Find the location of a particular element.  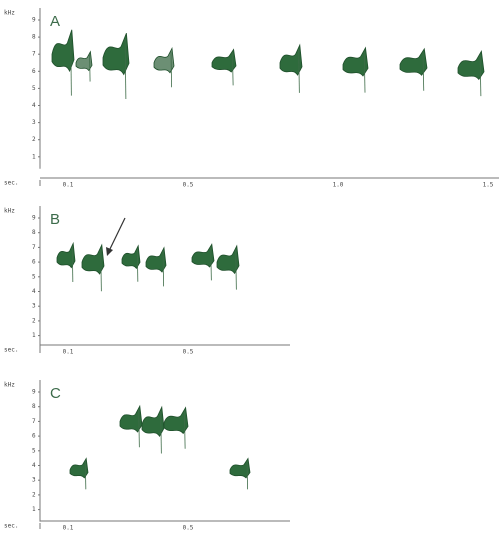

panel-letter: B is located at coordinates (55, 219).